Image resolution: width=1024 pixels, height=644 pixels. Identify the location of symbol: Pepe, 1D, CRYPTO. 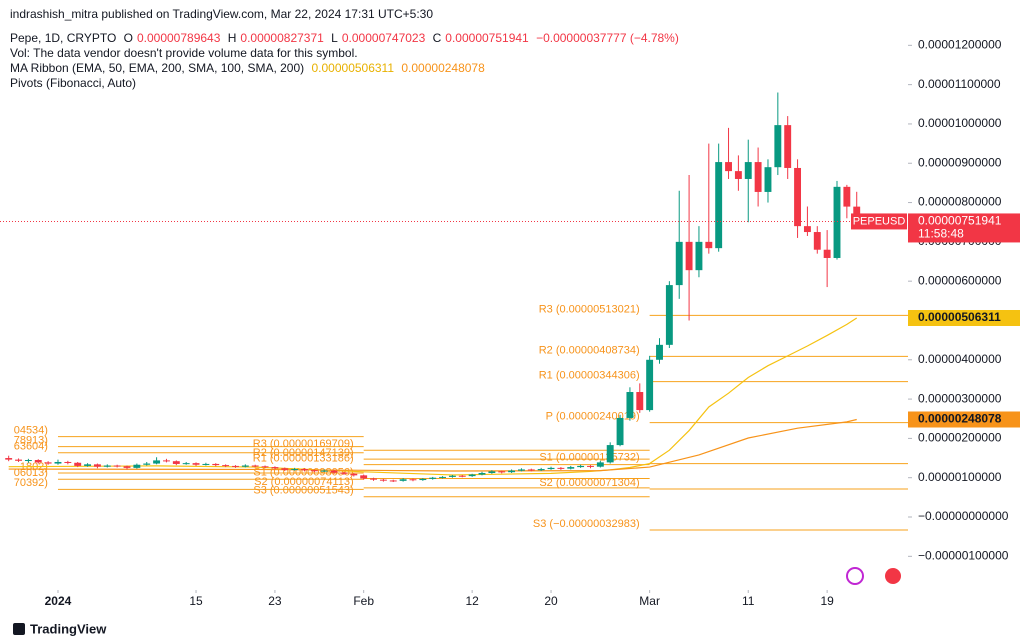
(63, 38).